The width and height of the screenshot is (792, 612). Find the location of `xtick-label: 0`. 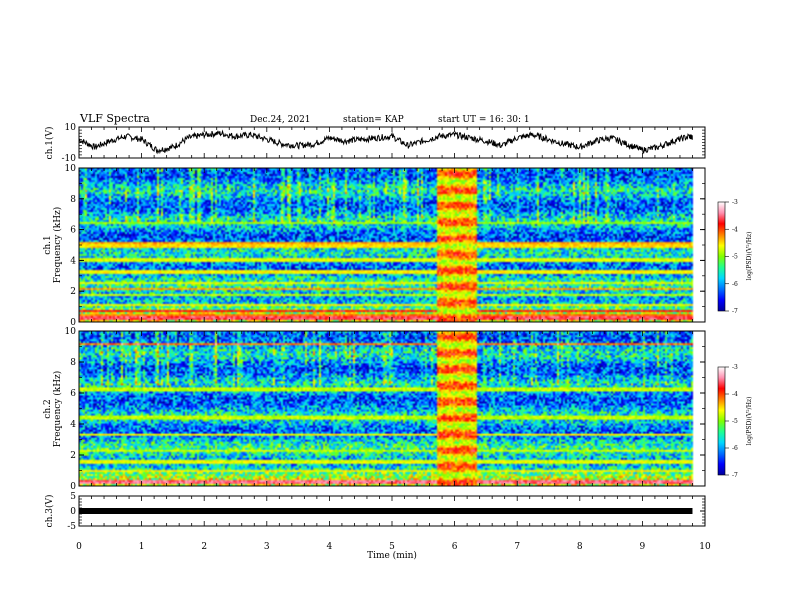

xtick-label: 0 is located at coordinates (79, 547).